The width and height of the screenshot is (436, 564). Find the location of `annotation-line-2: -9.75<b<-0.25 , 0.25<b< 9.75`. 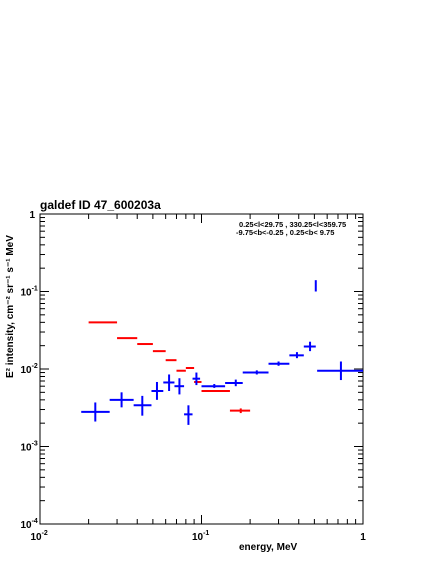

annotation-line-2: -9.75<b<-0.25 , 0.25<b< 9.75 is located at coordinates (285, 232).